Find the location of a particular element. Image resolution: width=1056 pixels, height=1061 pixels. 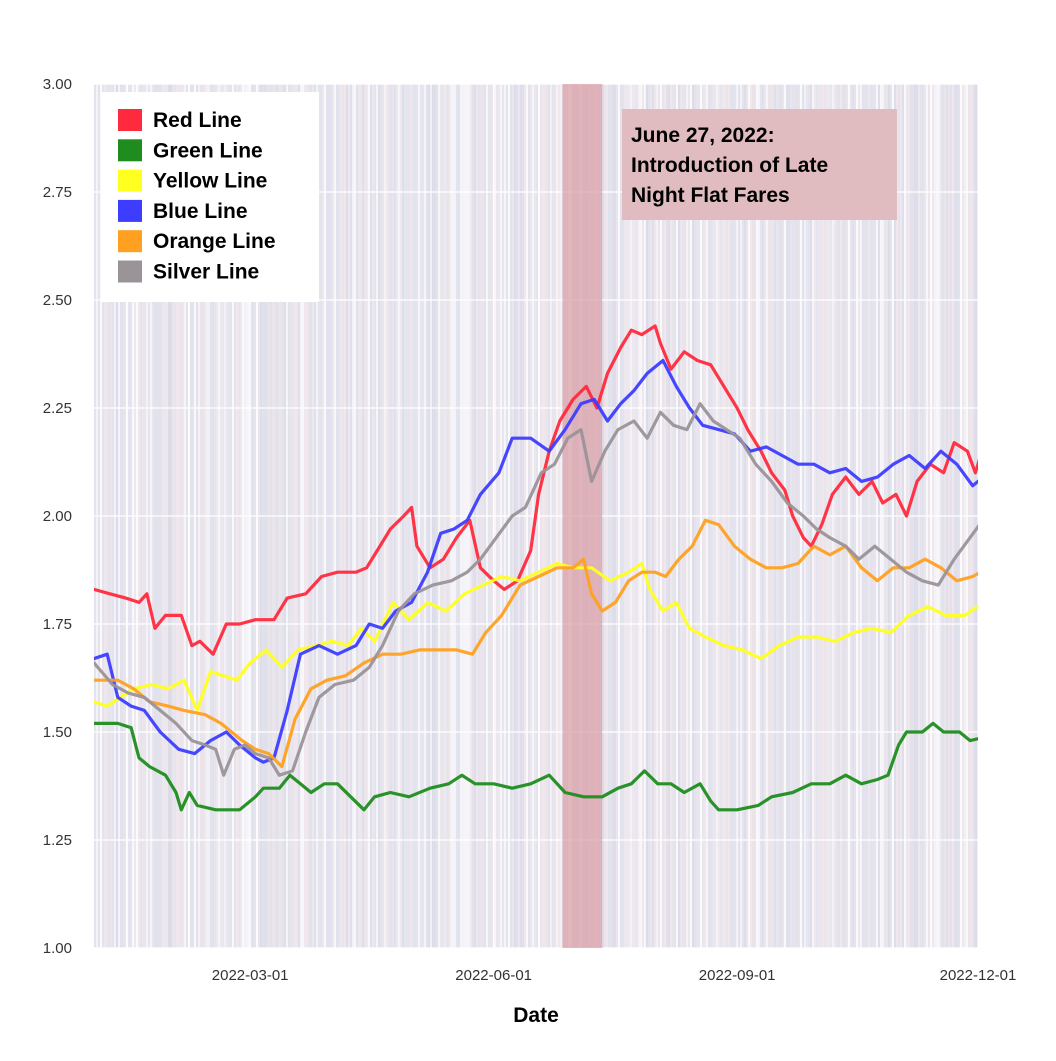

annotation-box is located at coordinates (759, 164).